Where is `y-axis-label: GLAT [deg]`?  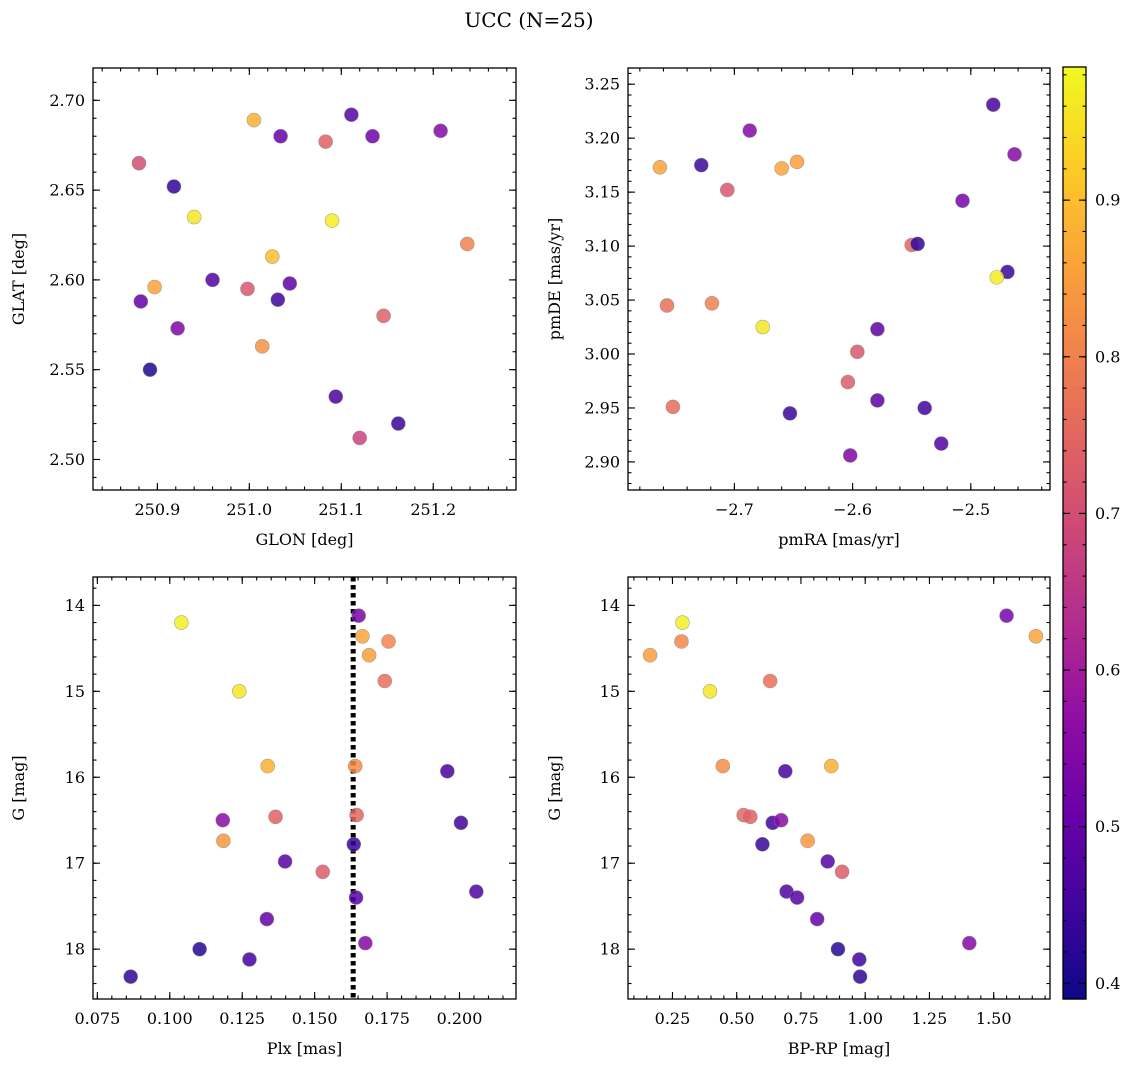 y-axis-label: GLAT [deg] is located at coordinates (18, 279).